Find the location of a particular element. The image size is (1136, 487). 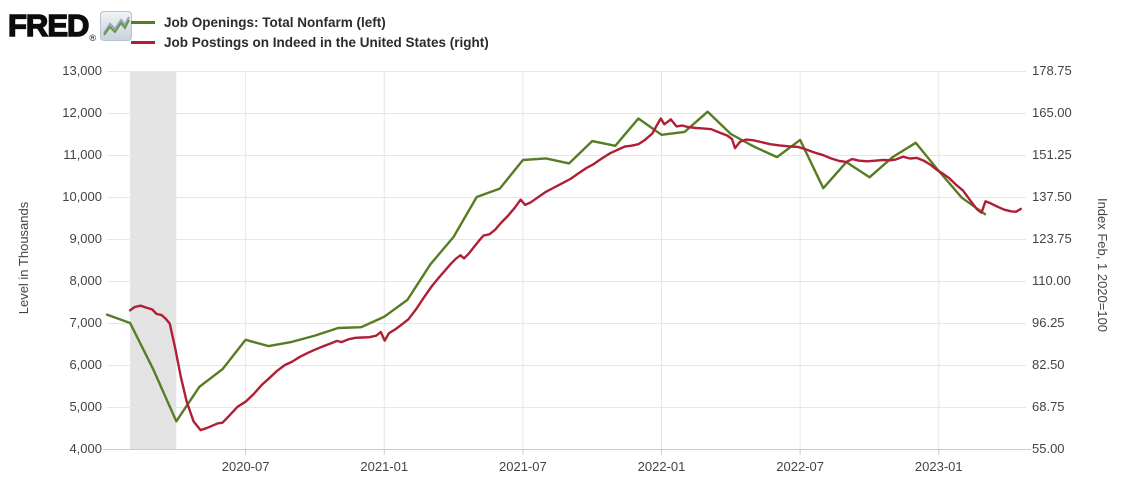

left-axis-tick-label: 5,000 is located at coordinates (85, 406).